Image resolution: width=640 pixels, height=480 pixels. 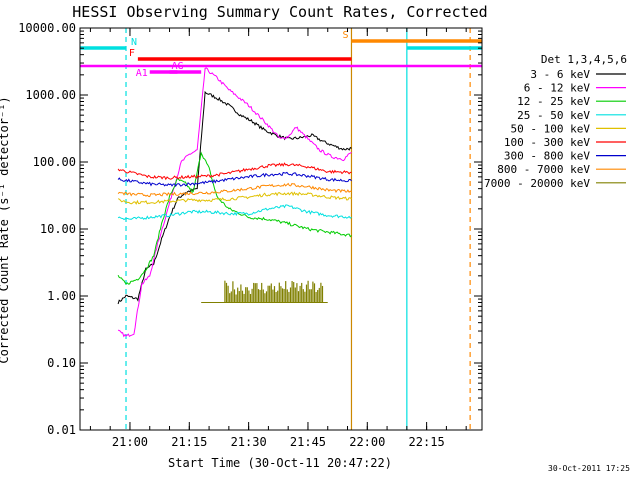 What do you see at coordinates (142, 73) in the screenshot?
I see `flag-label-a1: A1` at bounding box center [142, 73].